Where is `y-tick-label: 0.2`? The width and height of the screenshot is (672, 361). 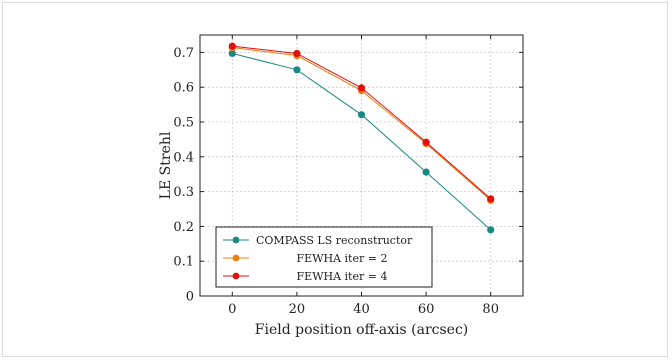 y-tick-label: 0.2 is located at coordinates (183, 227).